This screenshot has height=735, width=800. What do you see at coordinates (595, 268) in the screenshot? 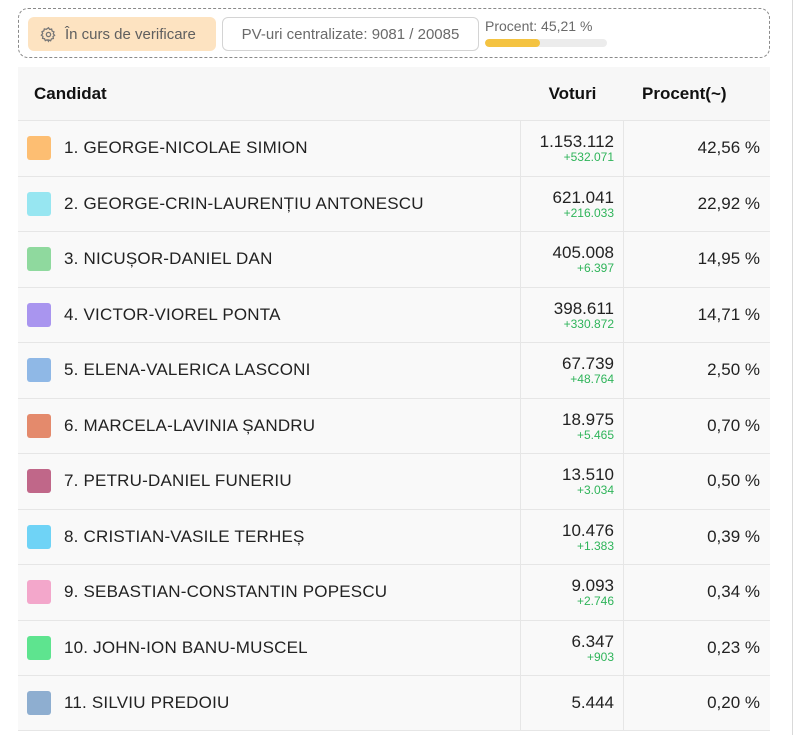
I see `votes-delta: +6.397` at bounding box center [595, 268].